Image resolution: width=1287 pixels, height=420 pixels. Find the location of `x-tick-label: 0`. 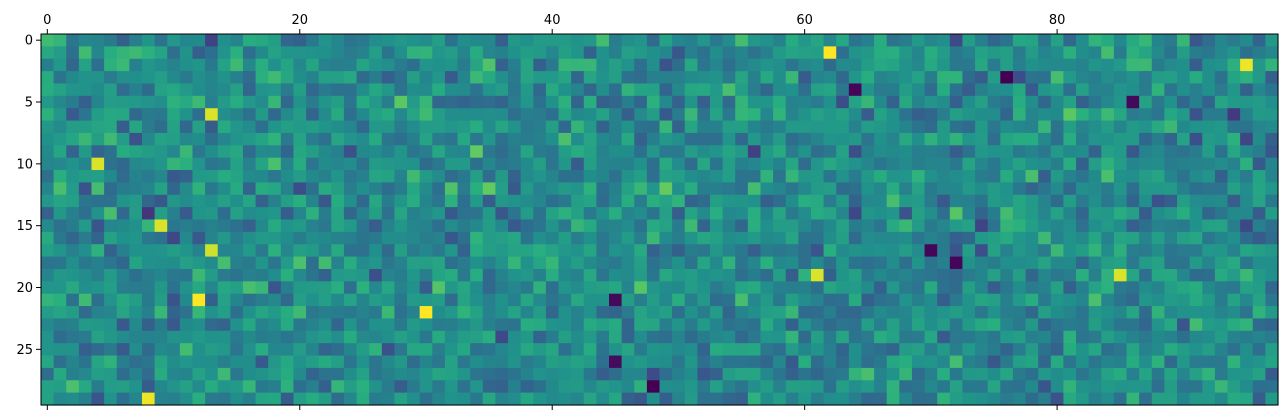

x-tick-label: 0 is located at coordinates (47, 20).